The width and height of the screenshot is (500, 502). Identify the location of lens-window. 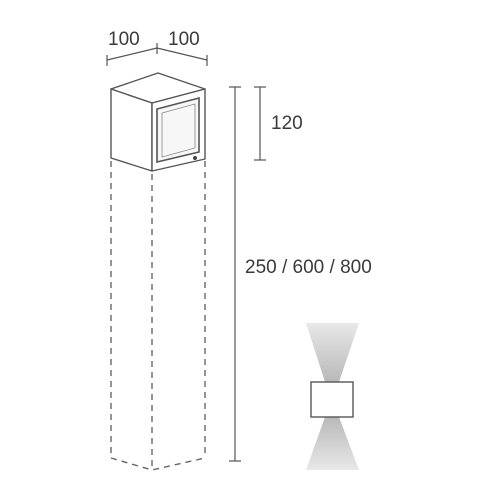
(178, 130).